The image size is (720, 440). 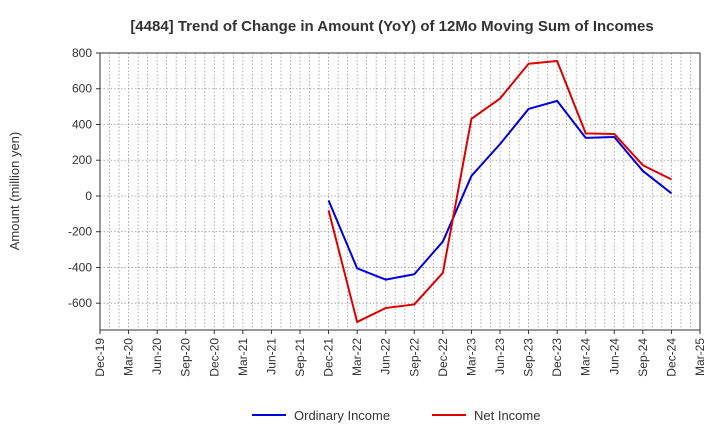 I want to click on x-tick-label: Jun-21, so click(x=271, y=356).